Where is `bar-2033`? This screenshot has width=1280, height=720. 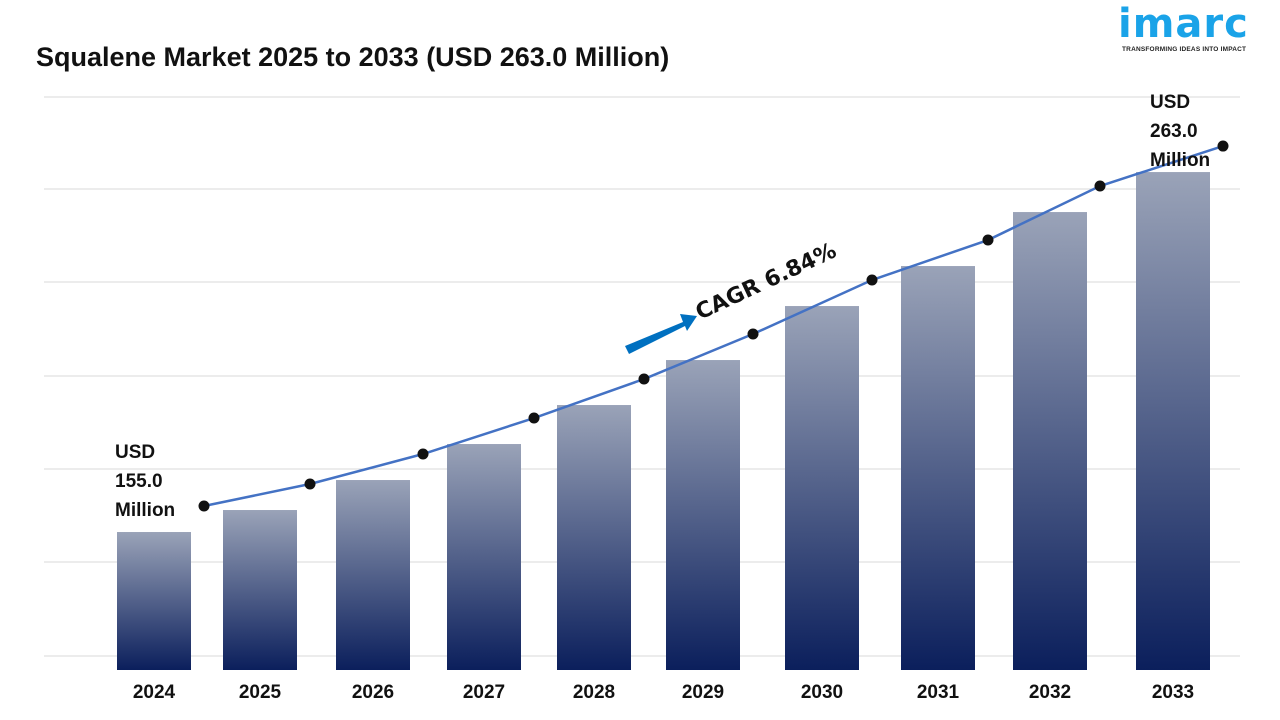 bar-2033 is located at coordinates (1173, 421).